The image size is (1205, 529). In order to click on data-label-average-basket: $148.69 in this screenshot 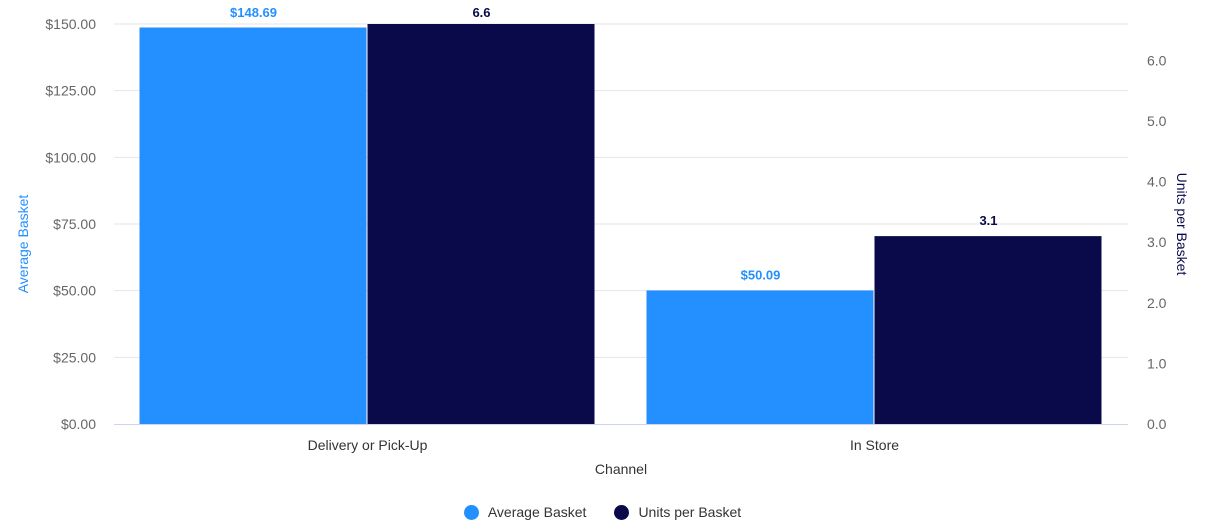, I will do `click(253, 12)`.